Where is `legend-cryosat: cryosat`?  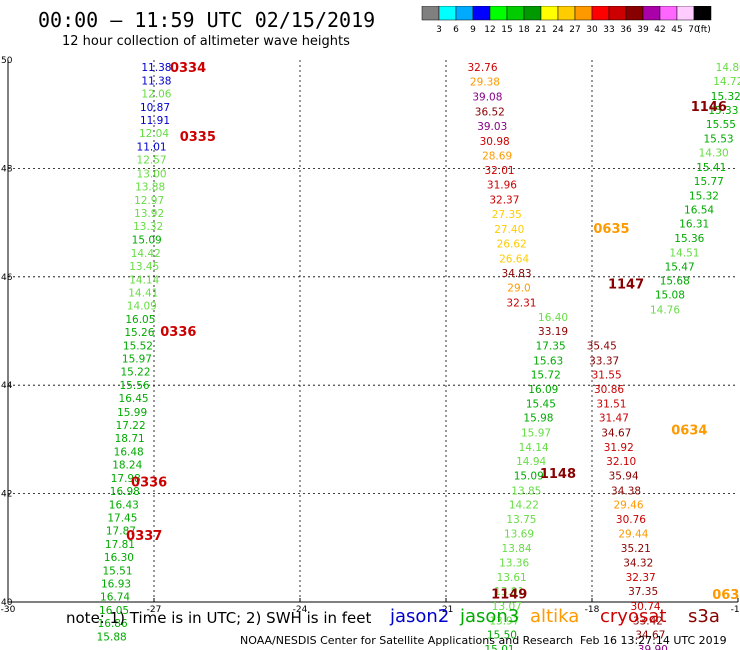 legend-cryosat: cryosat is located at coordinates (633, 616).